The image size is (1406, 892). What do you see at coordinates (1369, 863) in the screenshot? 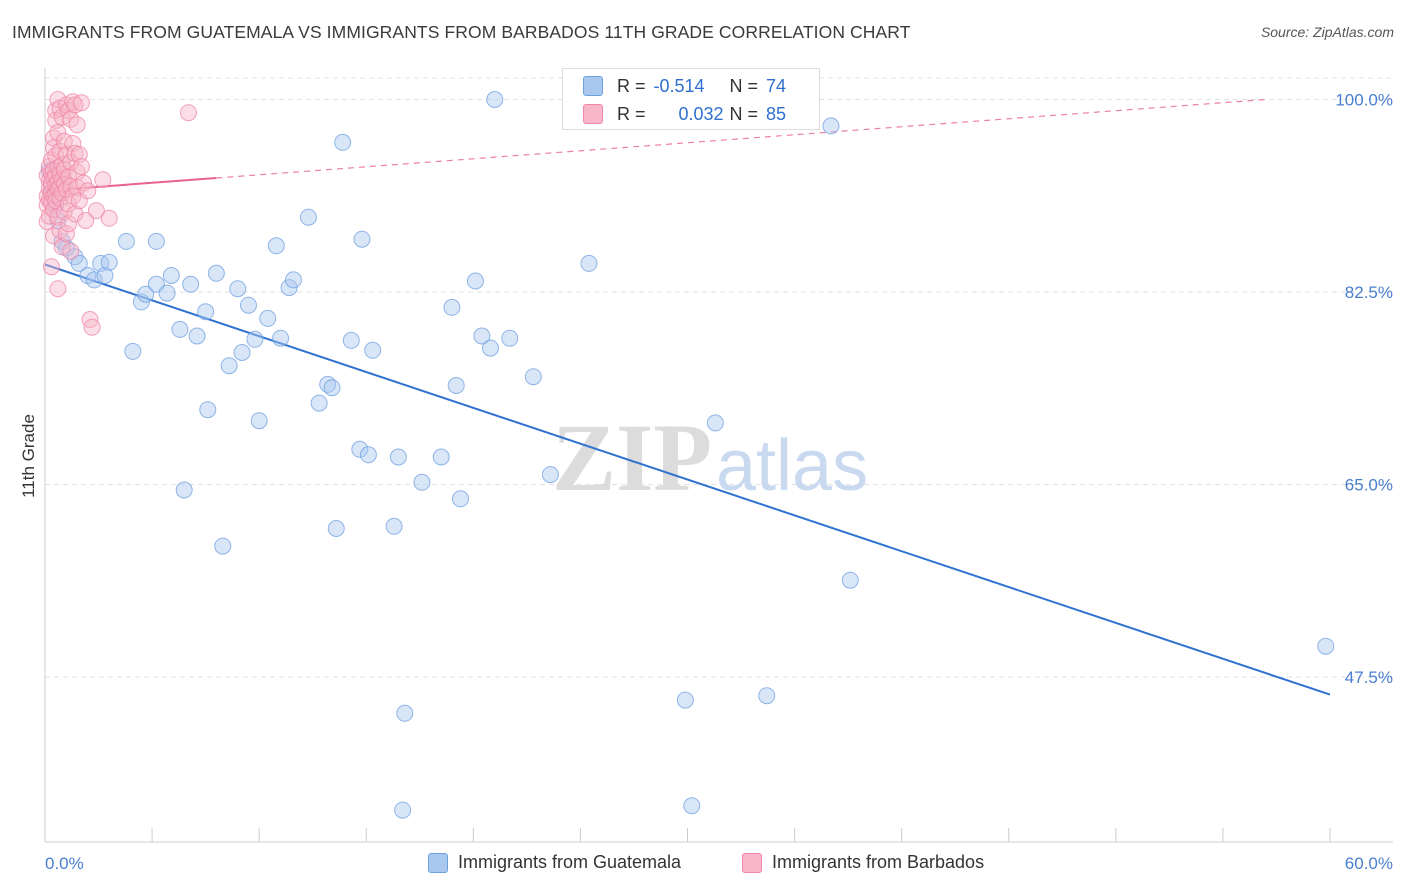
I see `x-tick-label-max: 60.0%` at bounding box center [1369, 863].